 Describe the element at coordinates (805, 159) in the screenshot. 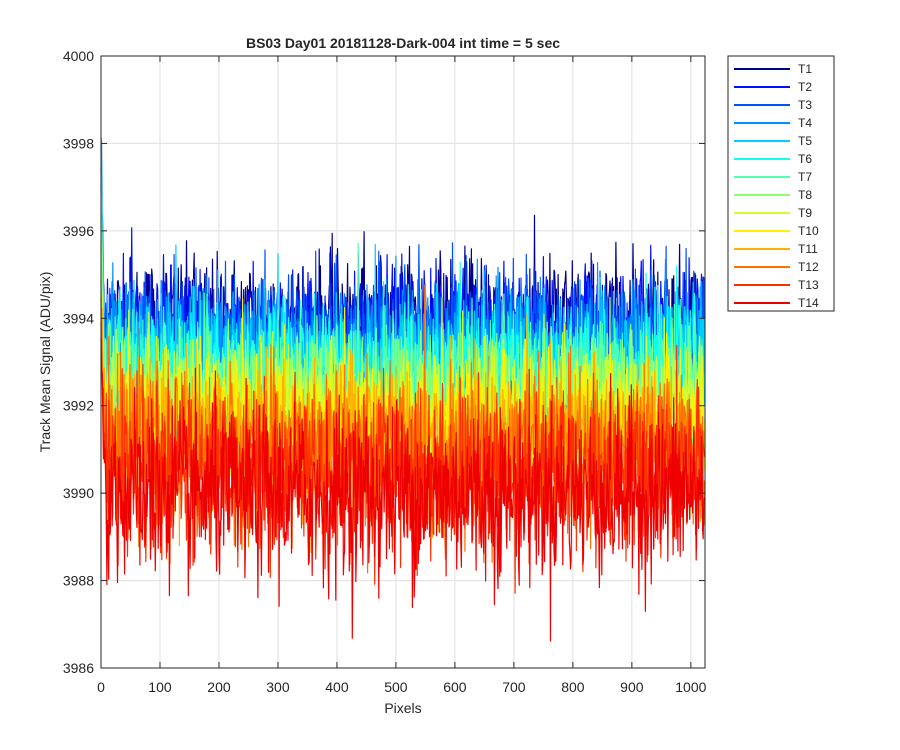

I see `legend-label-t6: T6` at that location.